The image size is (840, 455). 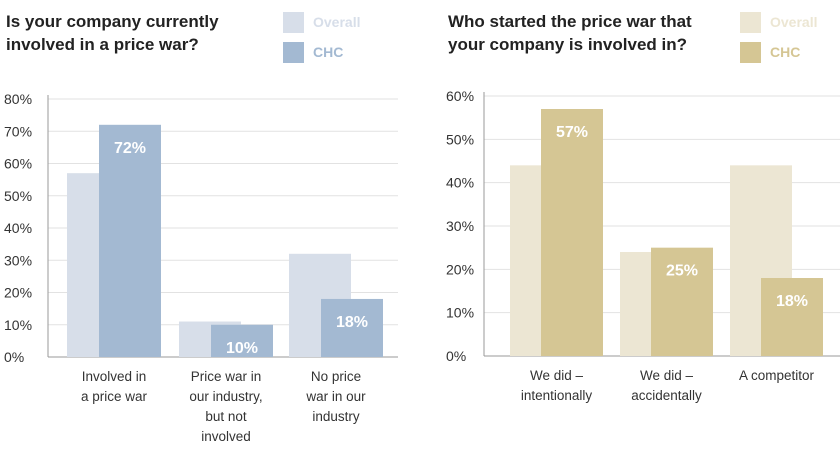 What do you see at coordinates (682, 271) in the screenshot?
I see `data-label-chc: 25%` at bounding box center [682, 271].